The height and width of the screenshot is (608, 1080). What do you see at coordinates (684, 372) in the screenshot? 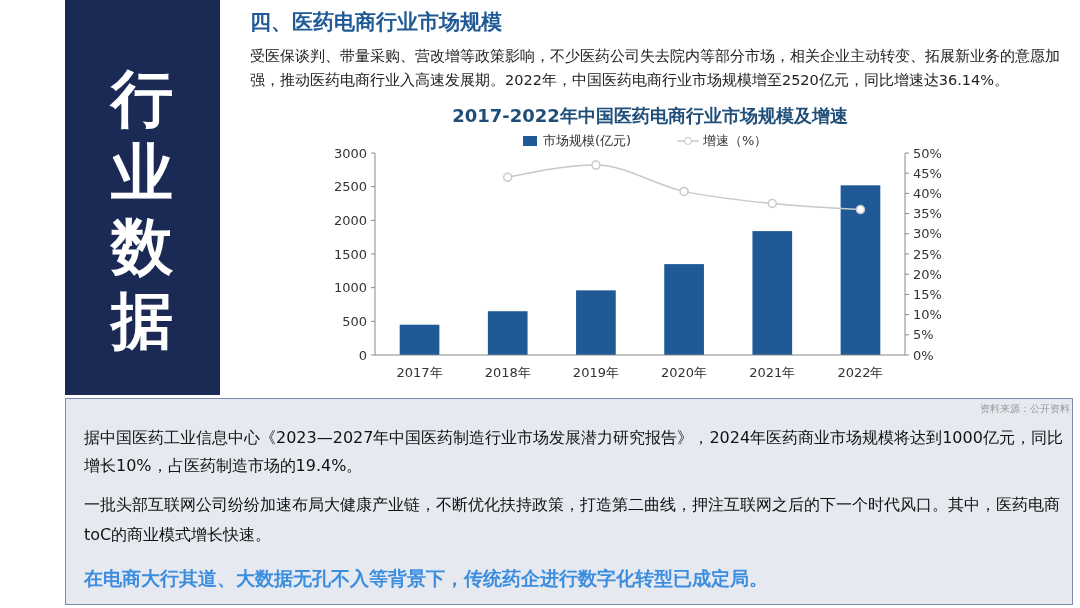
I see `x-tick-label: 2020年` at bounding box center [684, 372].